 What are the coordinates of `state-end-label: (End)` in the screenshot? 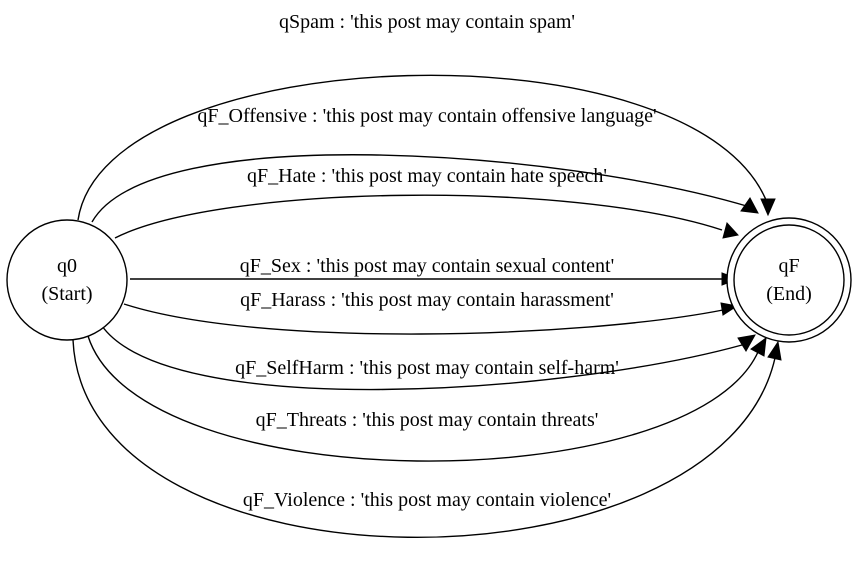 It's located at (789, 294).